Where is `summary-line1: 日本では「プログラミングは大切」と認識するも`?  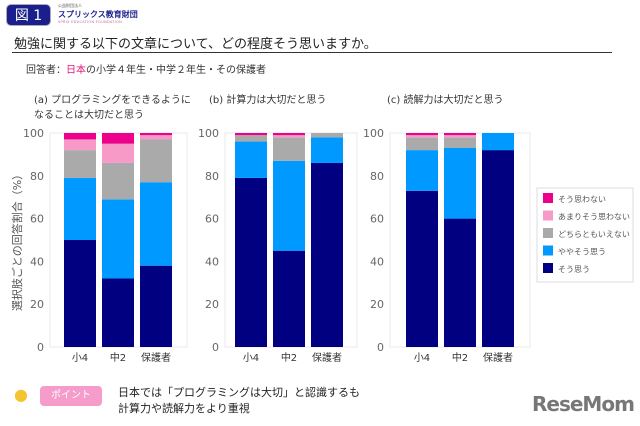
summary-line1: 日本では「プログラミングは大切」と認識するも is located at coordinates (239, 392).